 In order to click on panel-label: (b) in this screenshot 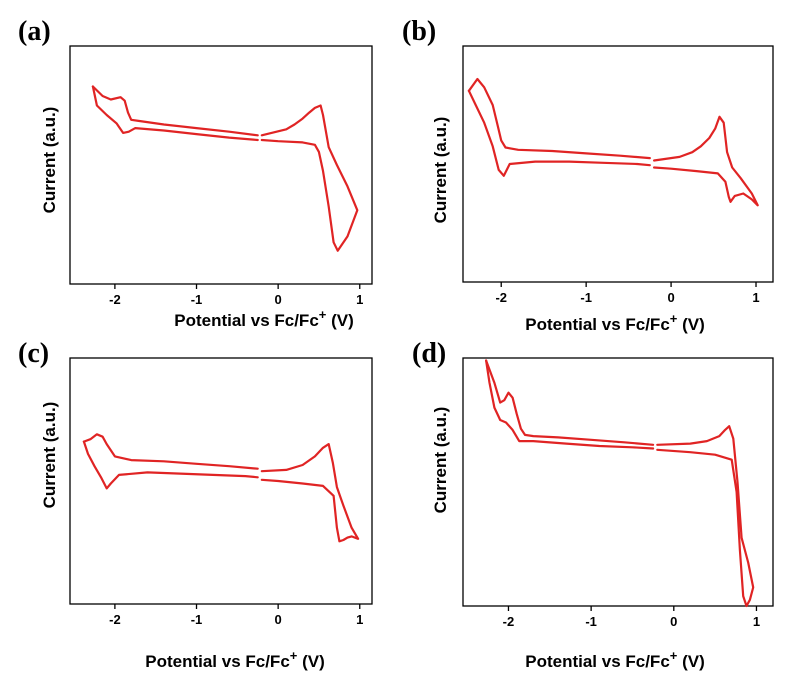, I will do `click(419, 31)`.